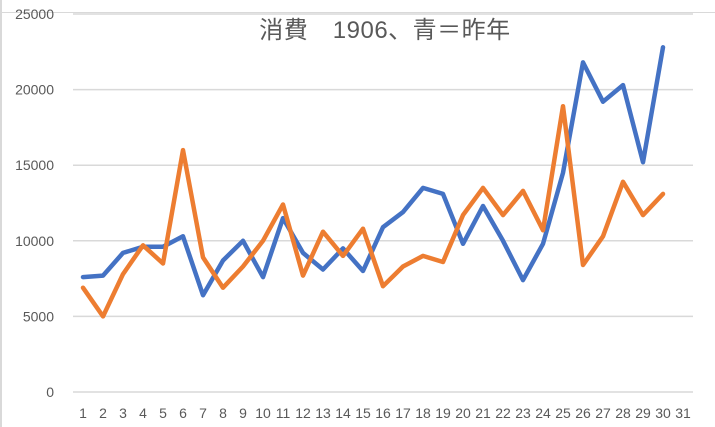 The image size is (715, 427). What do you see at coordinates (34, 14) in the screenshot?
I see `y-tick-label: 25000` at bounding box center [34, 14].